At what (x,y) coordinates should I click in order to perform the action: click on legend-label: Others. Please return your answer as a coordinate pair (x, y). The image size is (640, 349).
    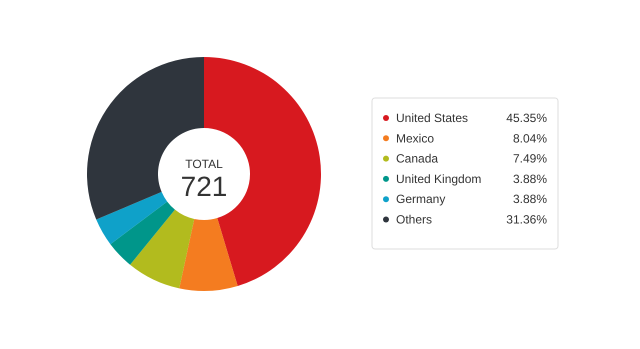
    Looking at the image, I should click on (414, 219).